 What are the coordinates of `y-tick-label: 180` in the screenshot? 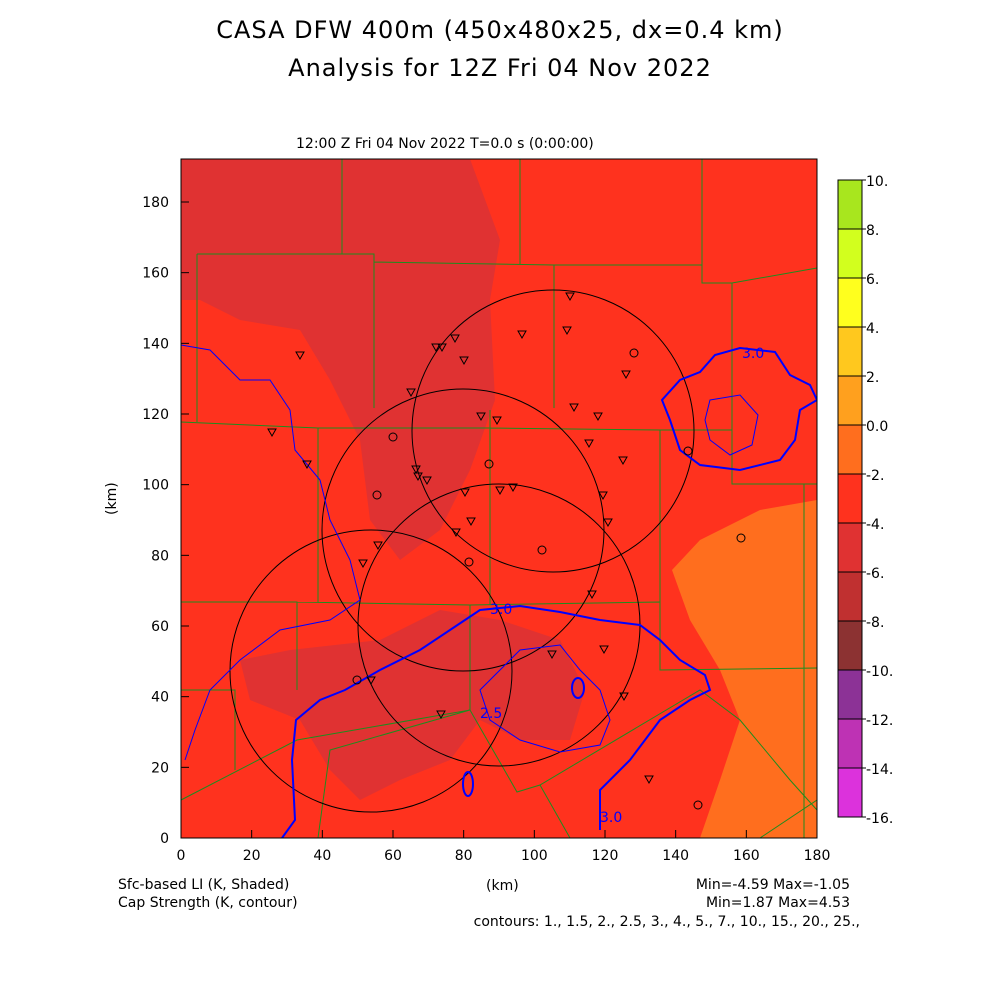 It's located at (155, 203).